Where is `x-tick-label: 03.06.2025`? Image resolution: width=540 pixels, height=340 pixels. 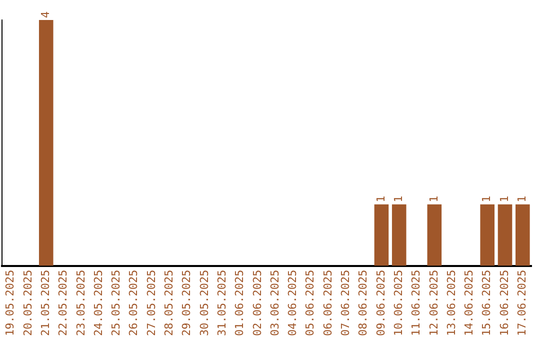 x-tick-label: 03.06.2025 is located at coordinates (275, 303).